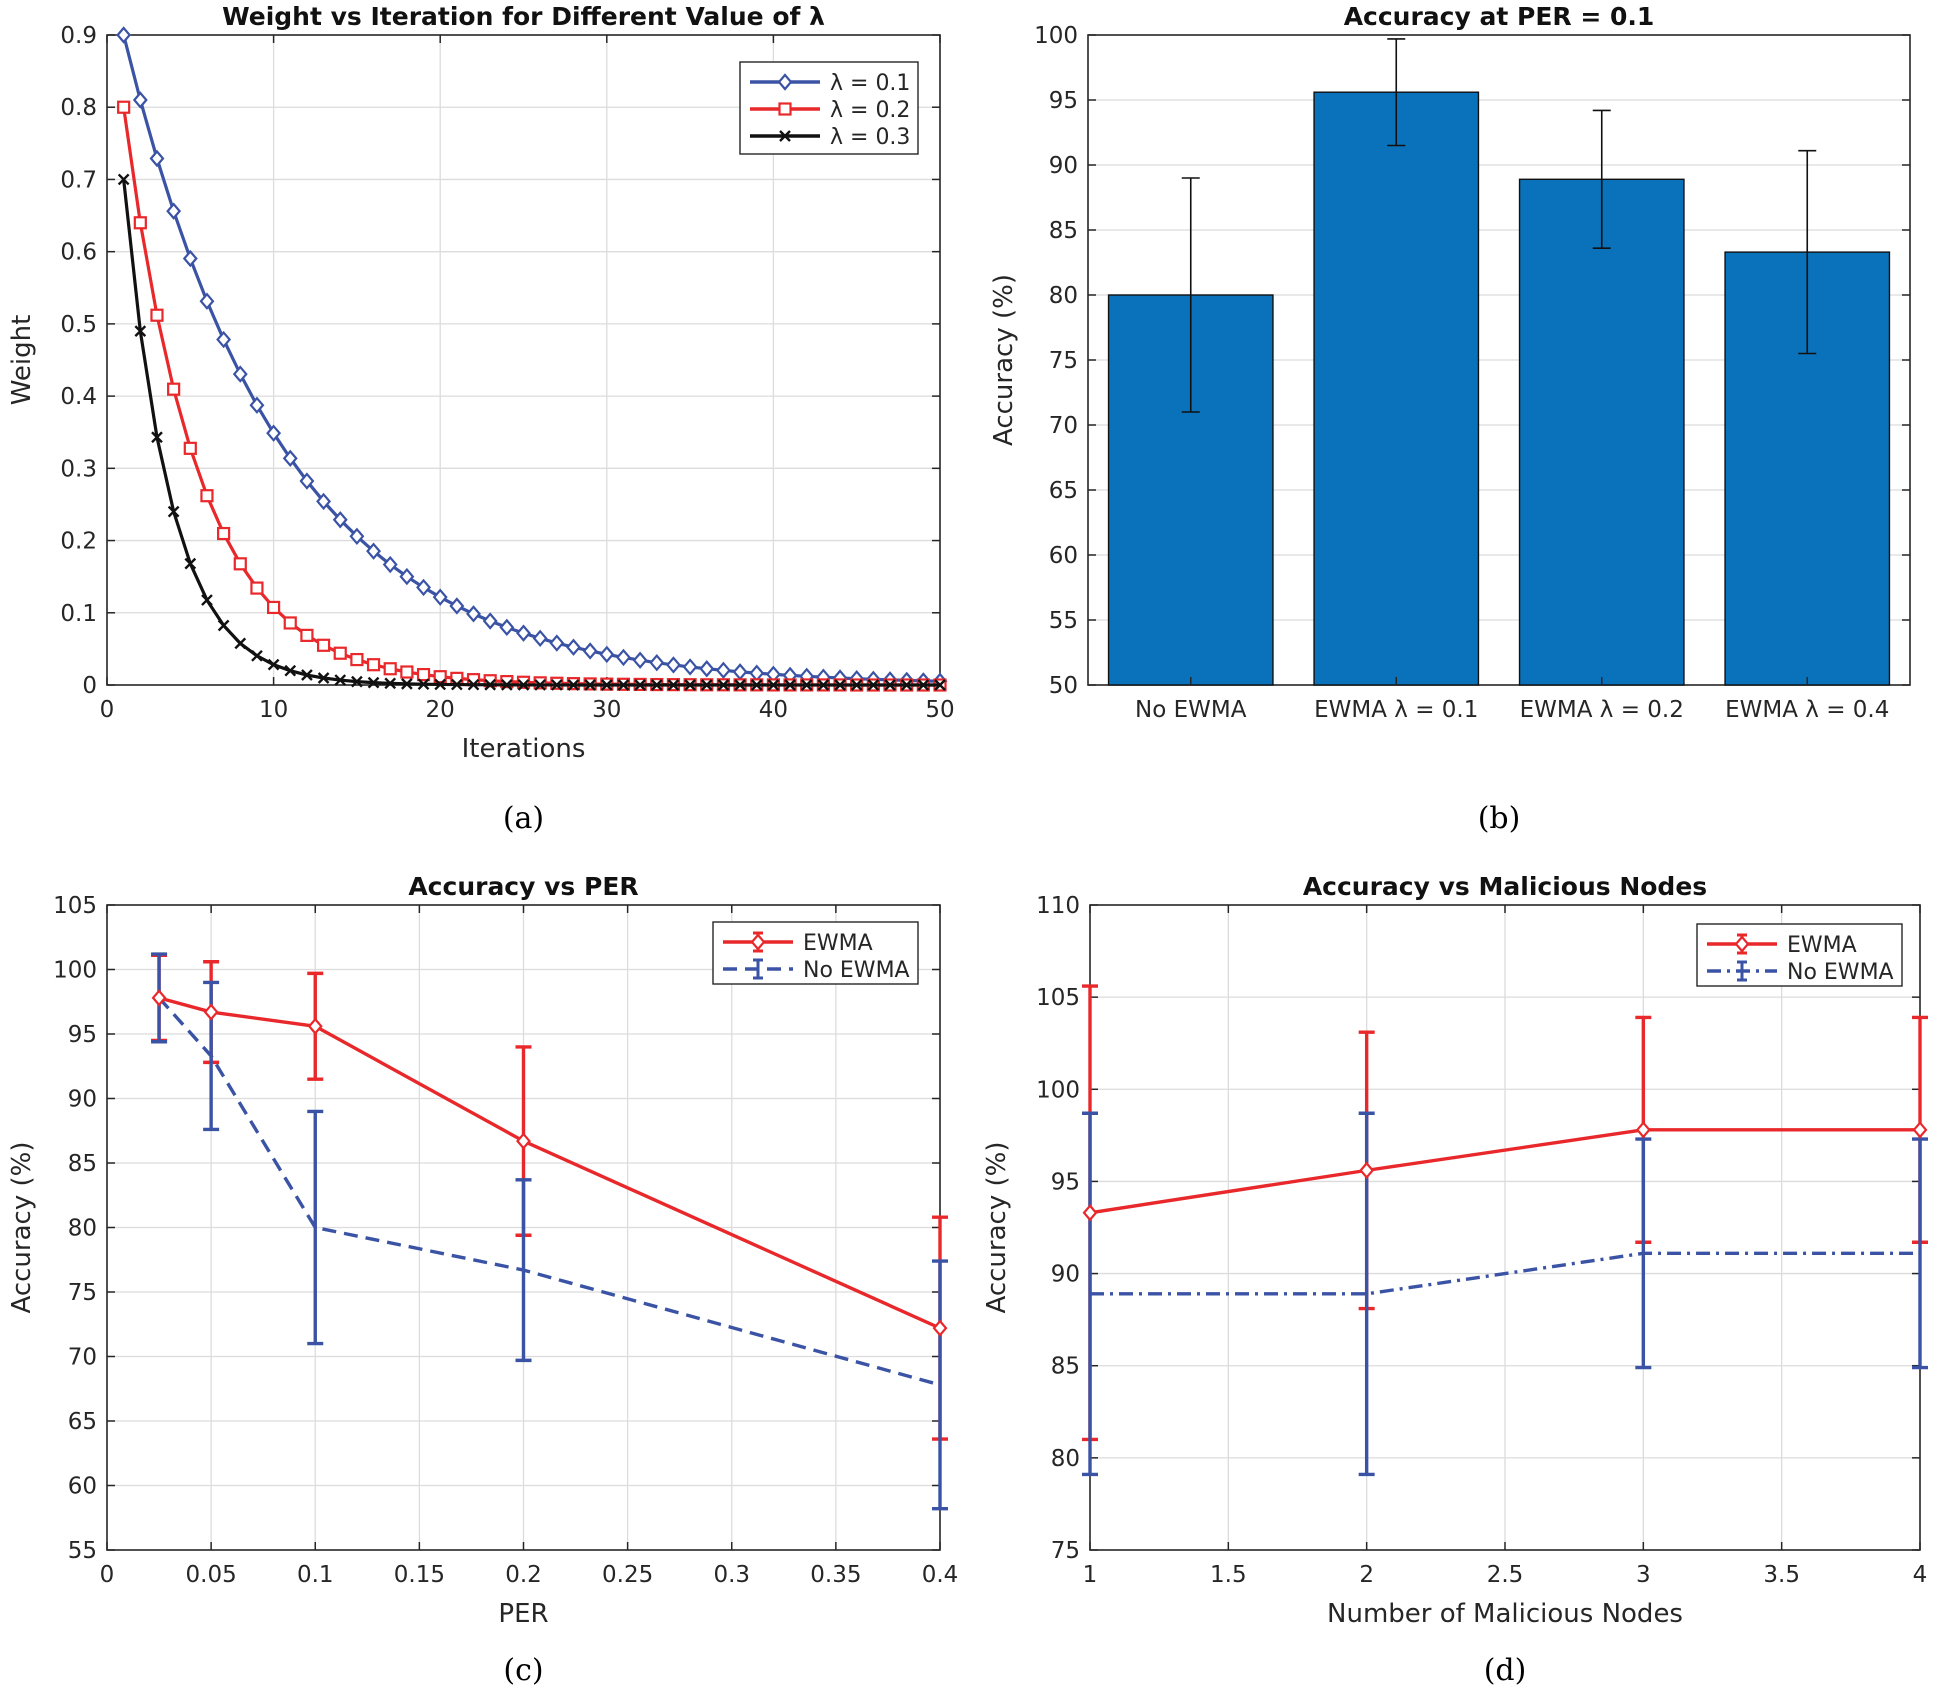 The width and height of the screenshot is (1938, 1698). I want to click on x-axis-label: PER, so click(523, 1614).